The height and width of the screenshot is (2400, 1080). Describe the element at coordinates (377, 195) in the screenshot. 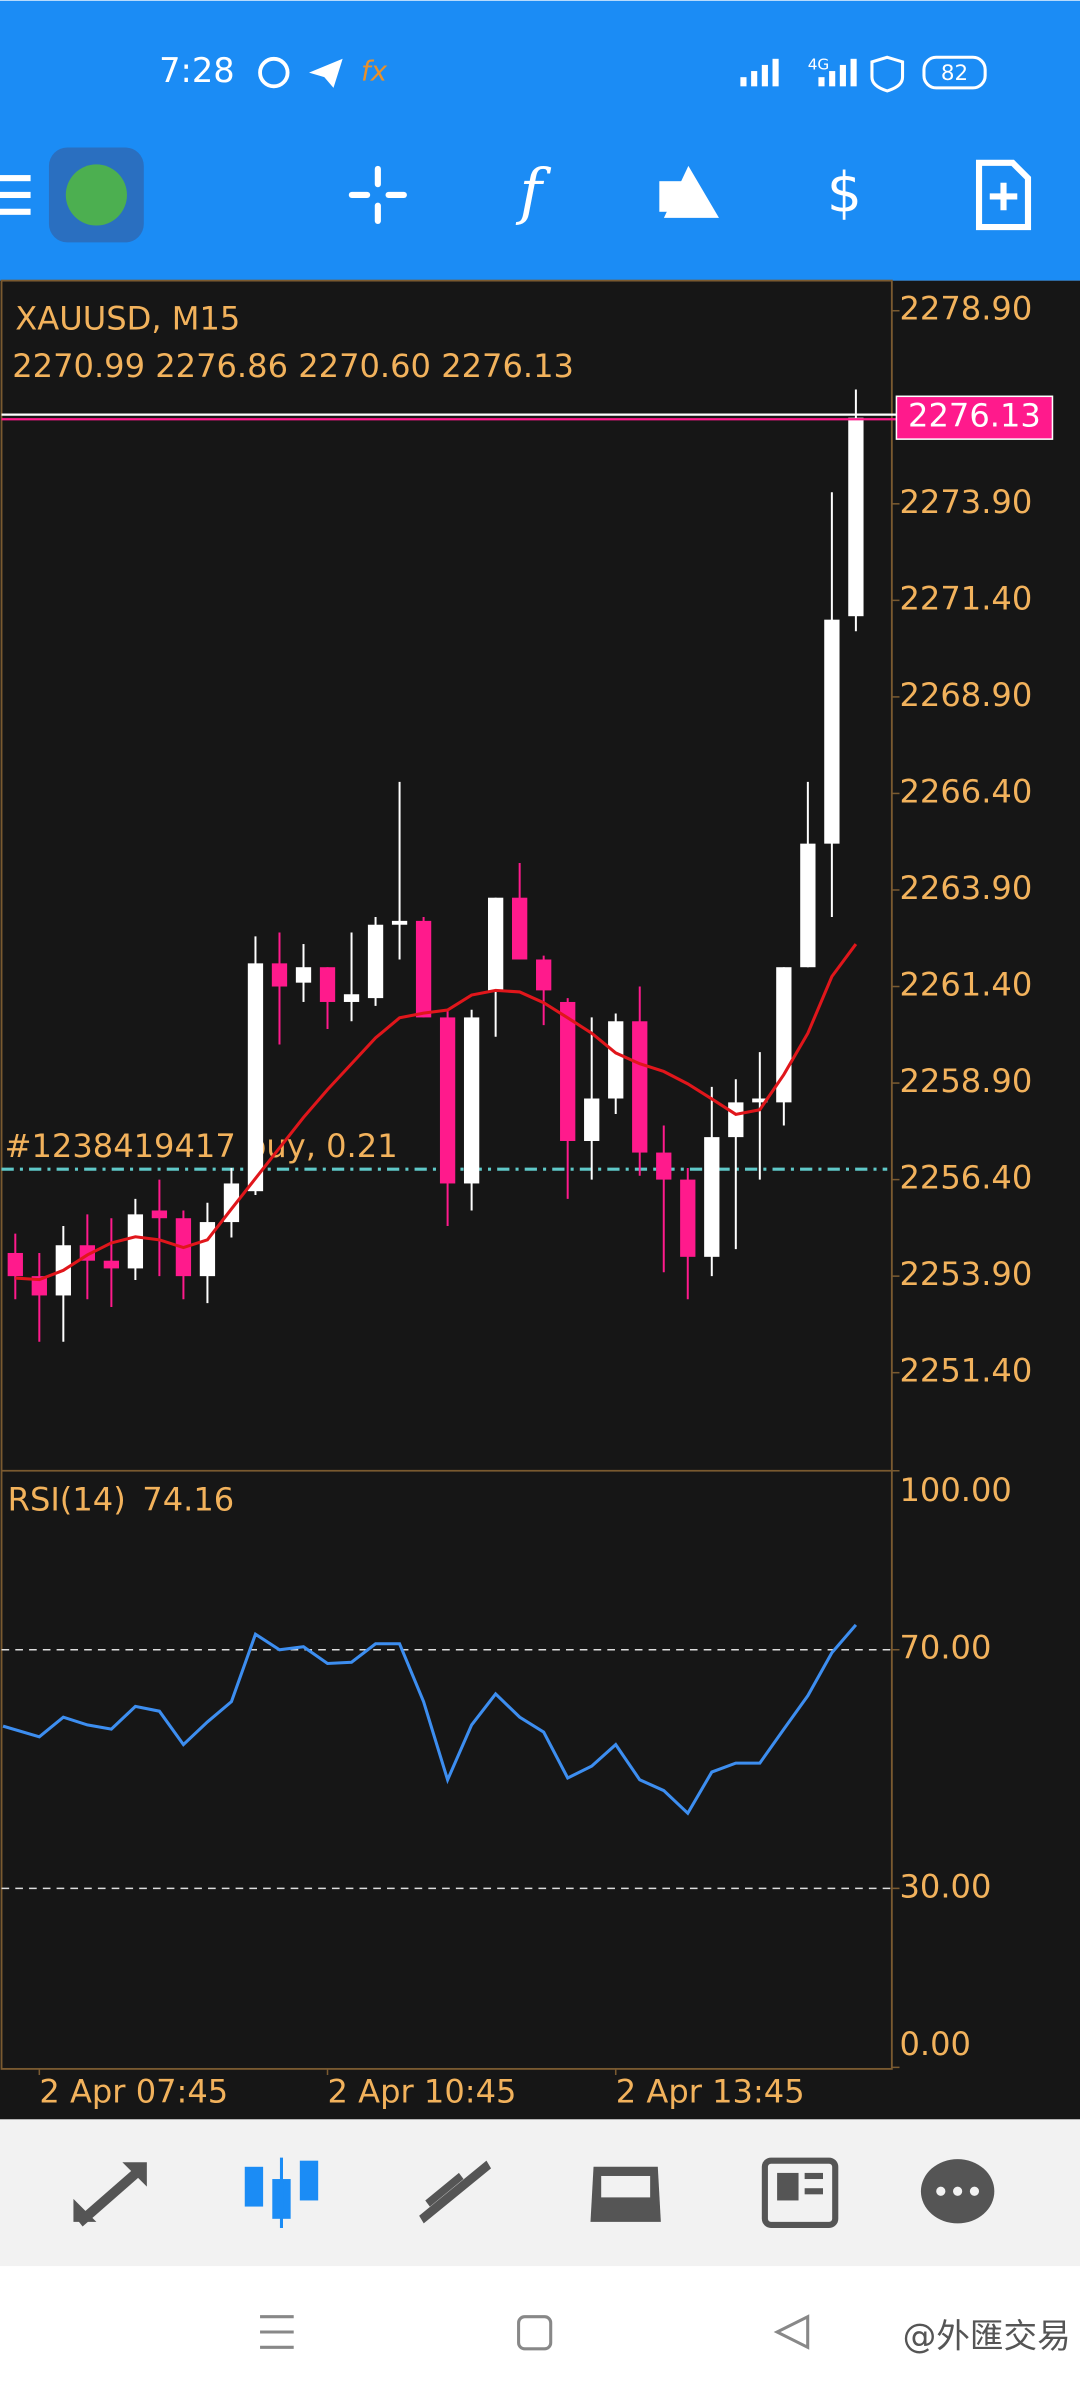

I see `crosshair-button` at that location.